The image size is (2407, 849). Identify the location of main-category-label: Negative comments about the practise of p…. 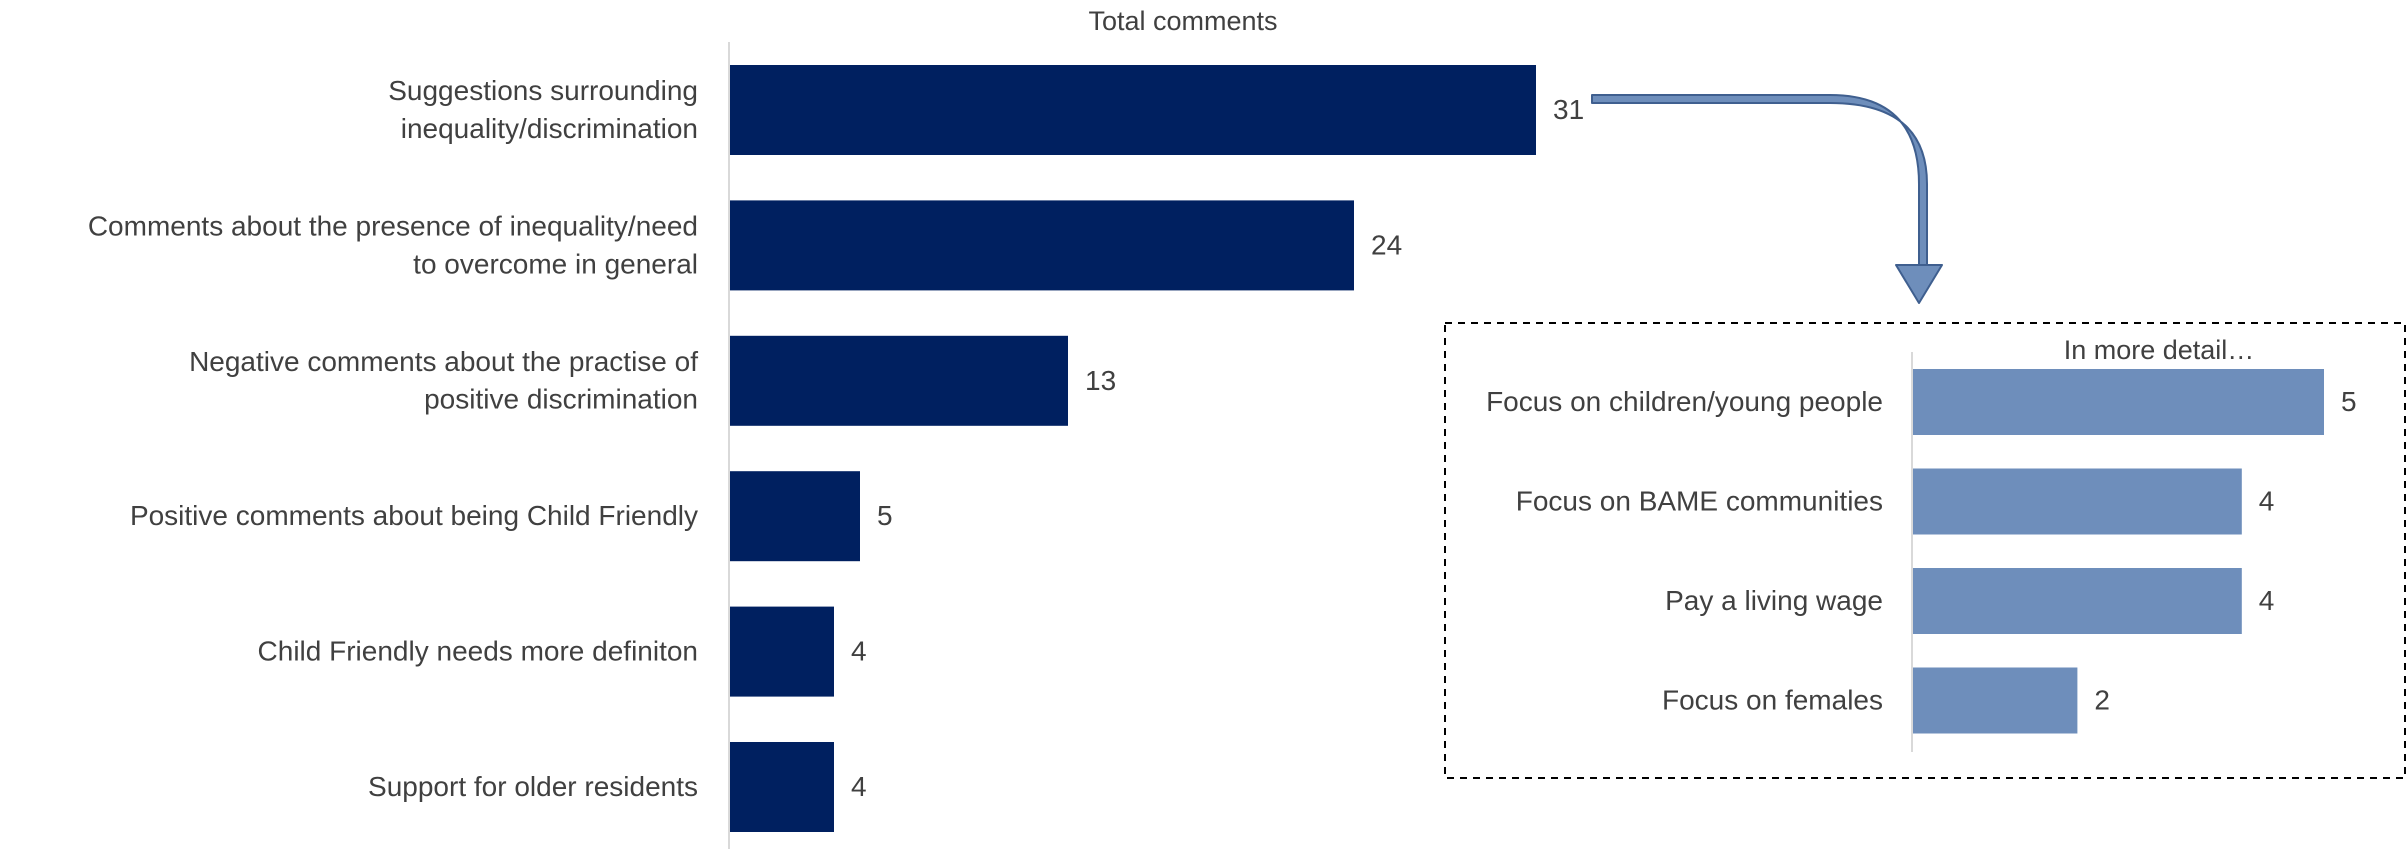
(443, 380).